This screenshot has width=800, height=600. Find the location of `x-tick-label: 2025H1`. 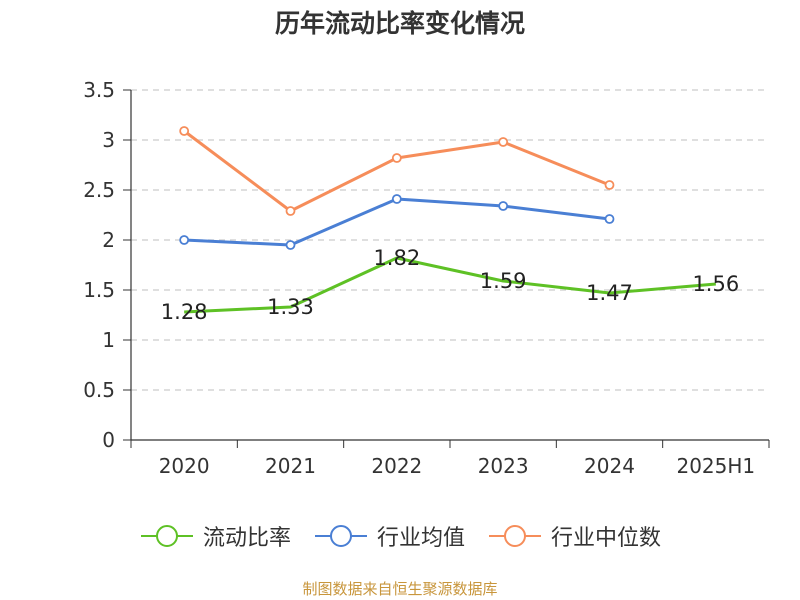

x-tick-label: 2025H1 is located at coordinates (715, 466).